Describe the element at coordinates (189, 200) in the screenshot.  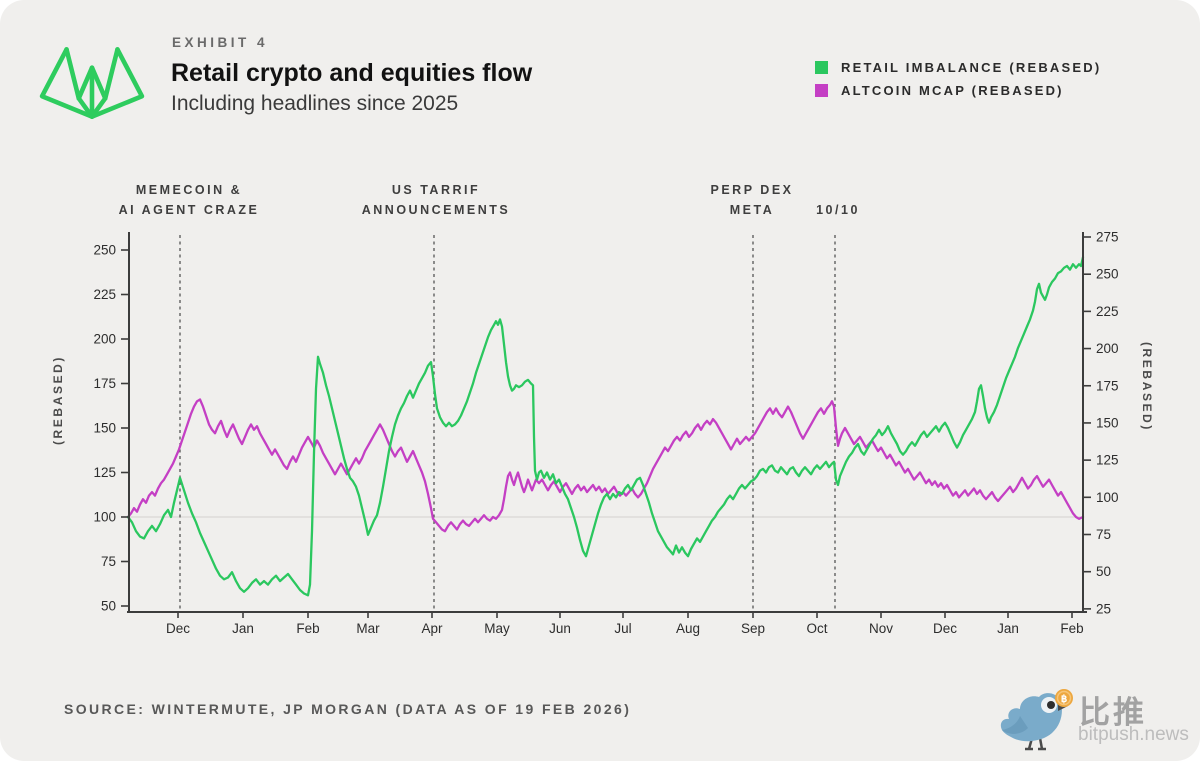
I see `annotation: MEMECOIN & AI AGENT CRAZE` at that location.